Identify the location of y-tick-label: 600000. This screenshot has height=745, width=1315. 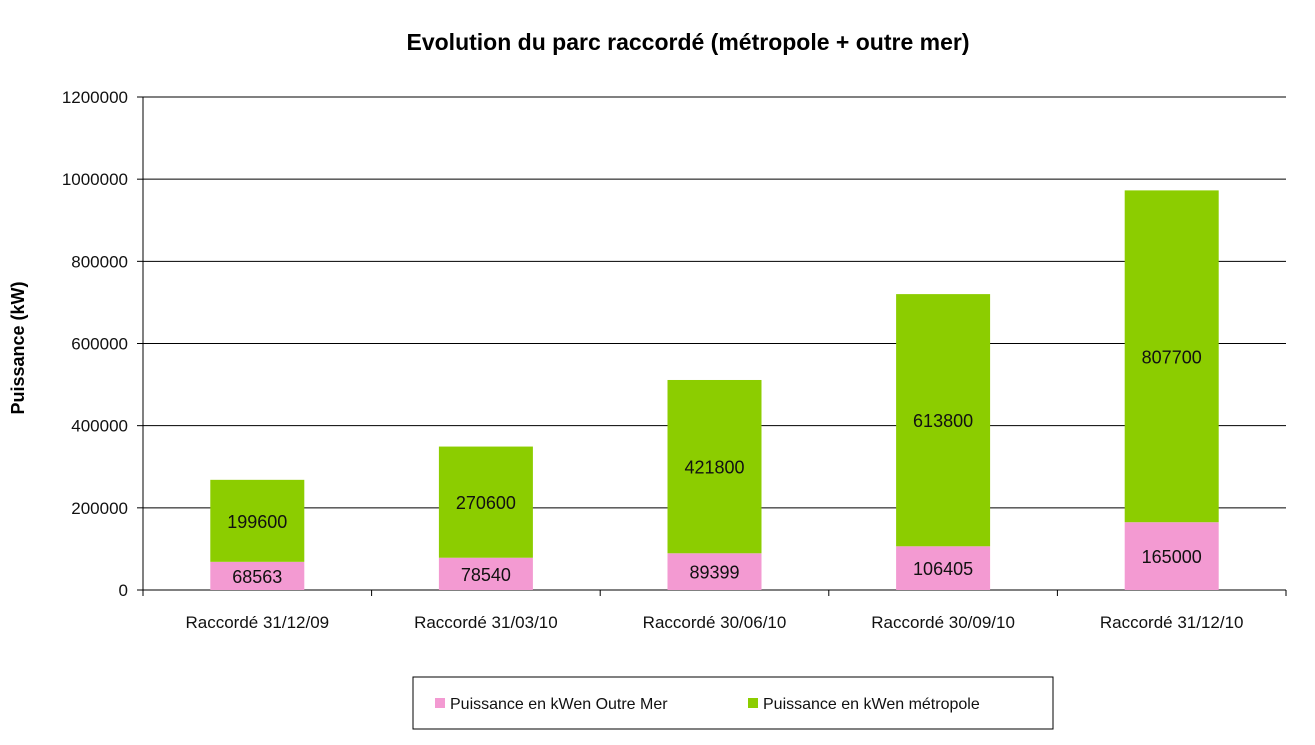
(99, 344).